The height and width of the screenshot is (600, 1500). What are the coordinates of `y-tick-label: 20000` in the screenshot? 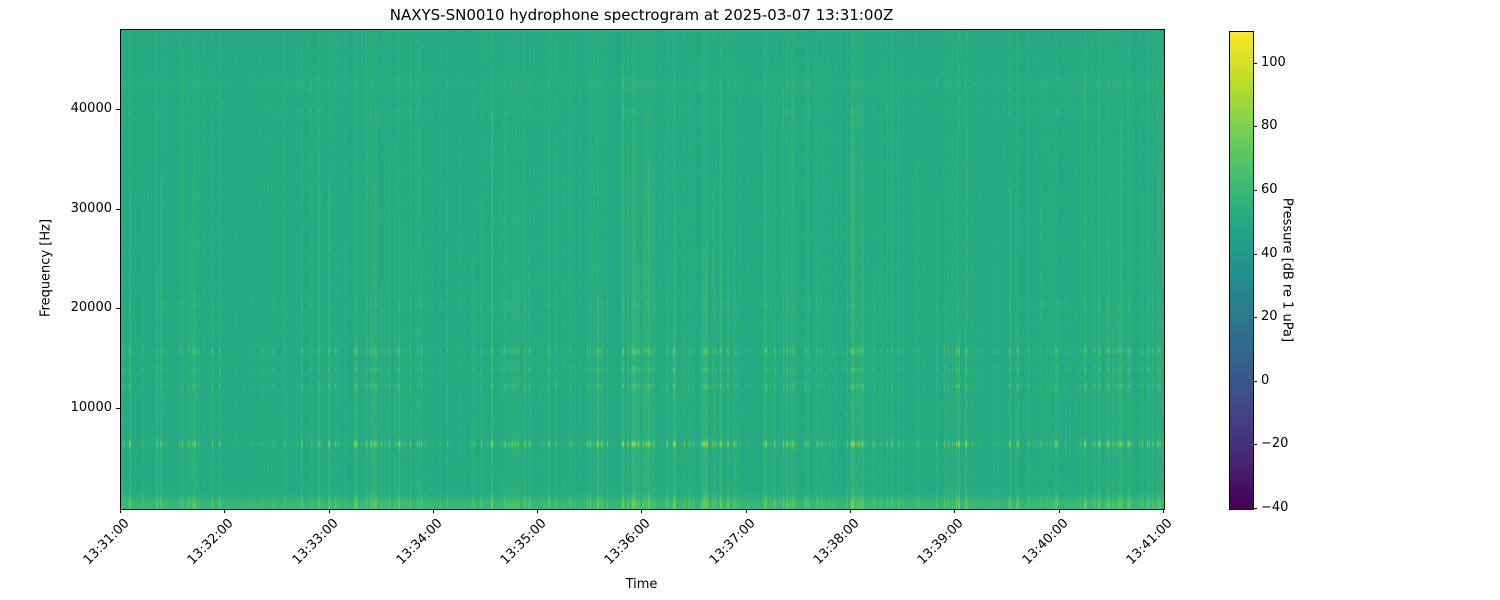 It's located at (91, 307).